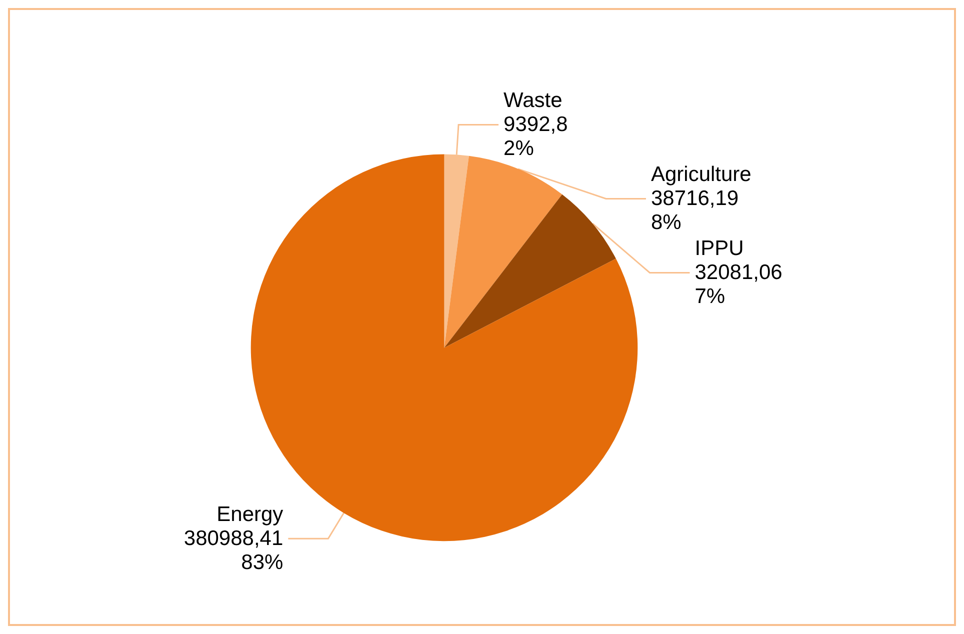  Describe the element at coordinates (234, 550) in the screenshot. I see `data-label: 380988,41 83%` at that location.